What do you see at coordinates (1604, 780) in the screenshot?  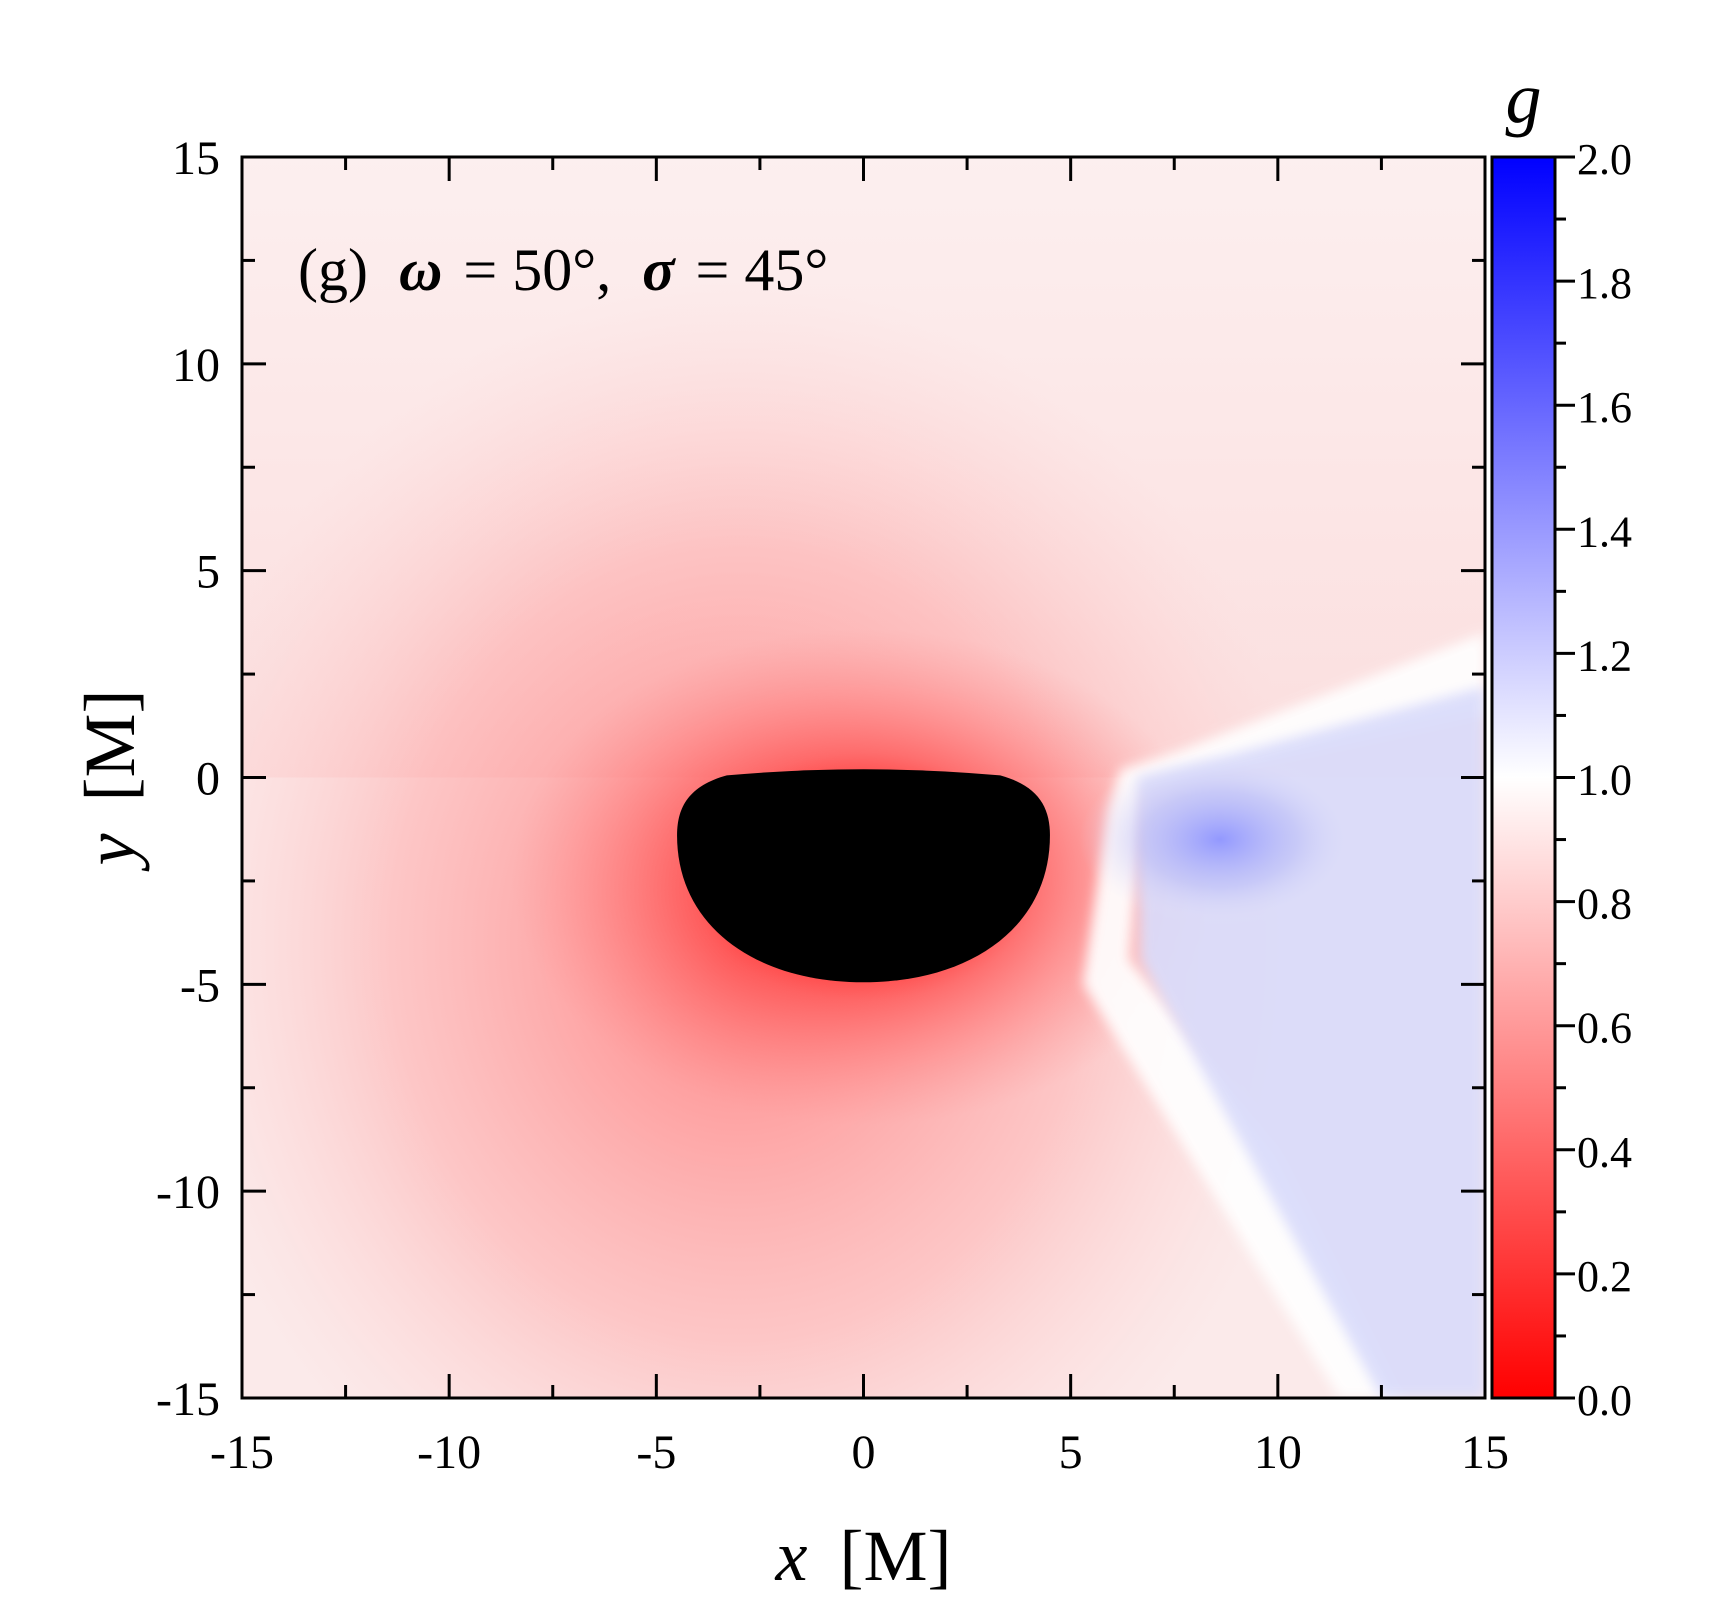 I see `colorbar-tick-label: 1.0` at bounding box center [1604, 780].